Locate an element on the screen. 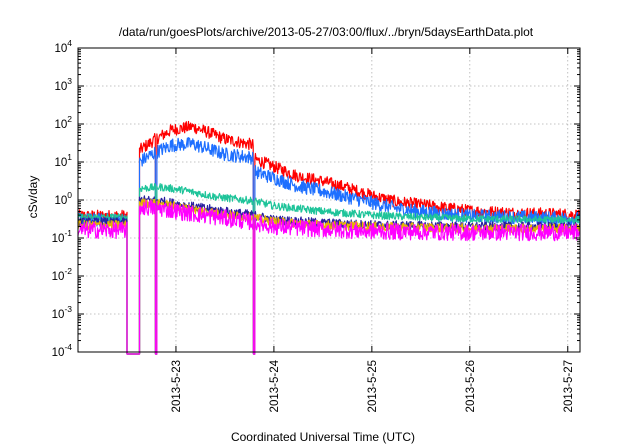 The width and height of the screenshot is (640, 448). y-tick-label: 10⁻² is located at coordinates (62, 274).